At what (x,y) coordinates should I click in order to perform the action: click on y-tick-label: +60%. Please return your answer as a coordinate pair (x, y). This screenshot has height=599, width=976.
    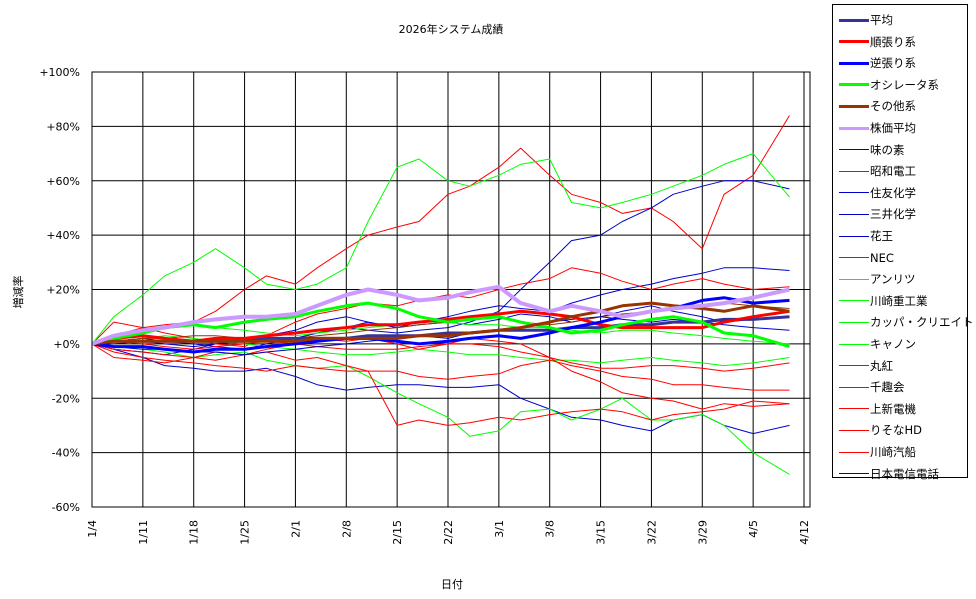
    Looking at the image, I should click on (63, 181).